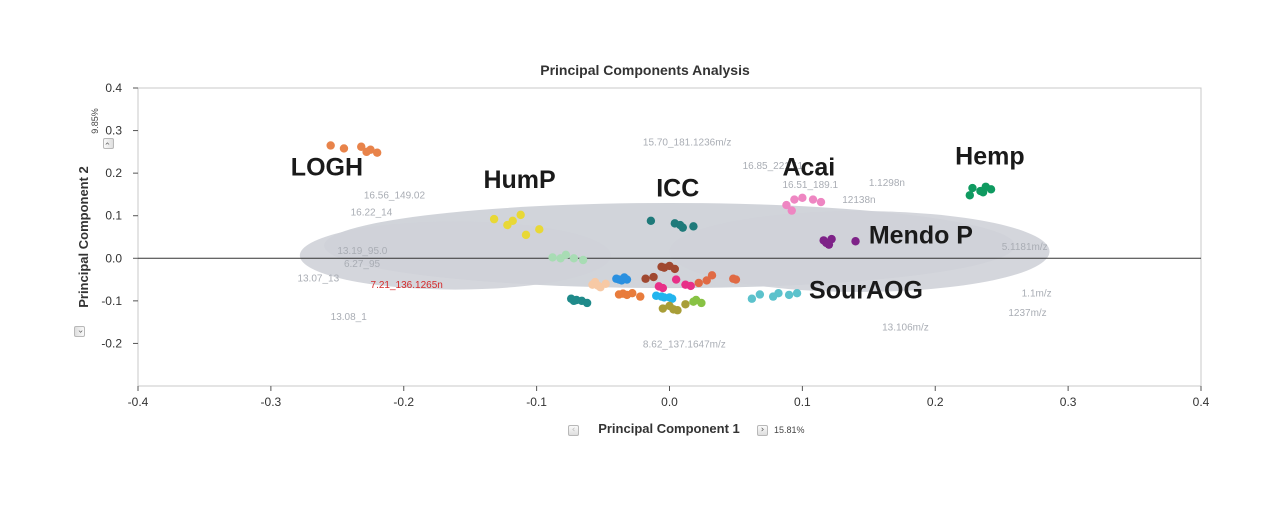 The height and width of the screenshot is (512, 1280). Describe the element at coordinates (573, 430) in the screenshot. I see `x-prev-component-button: ‹` at that location.